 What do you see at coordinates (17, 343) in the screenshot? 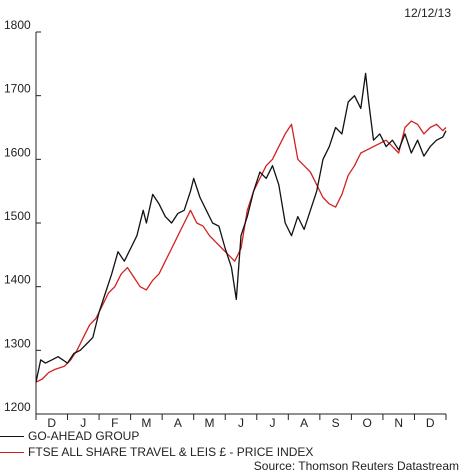
I see `y-tick-label: 1300` at bounding box center [17, 343].